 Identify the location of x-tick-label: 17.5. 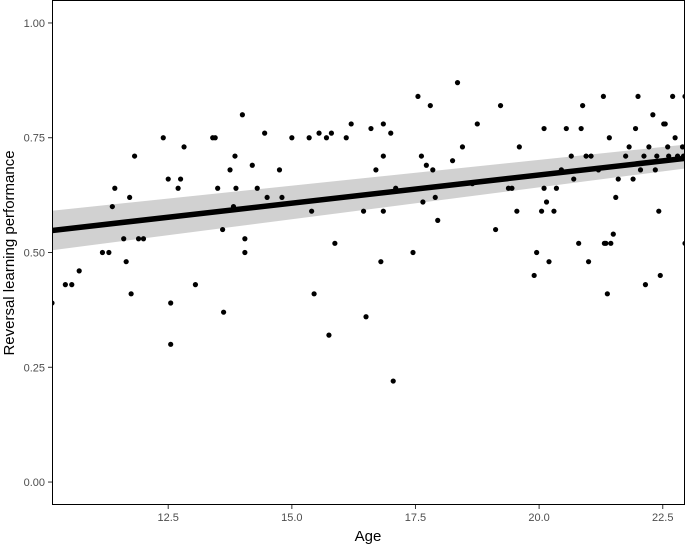
(415, 518).